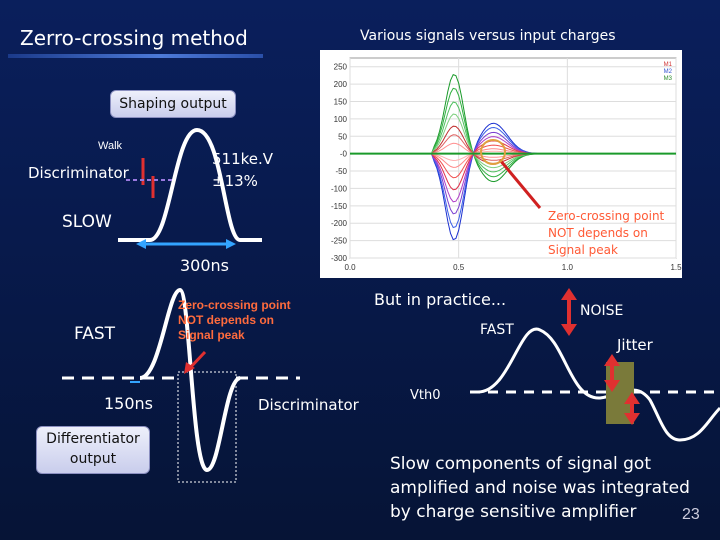 The image size is (720, 540). Describe the element at coordinates (598, 233) in the screenshot. I see `zc-right-line2: NOT depends on` at that location.